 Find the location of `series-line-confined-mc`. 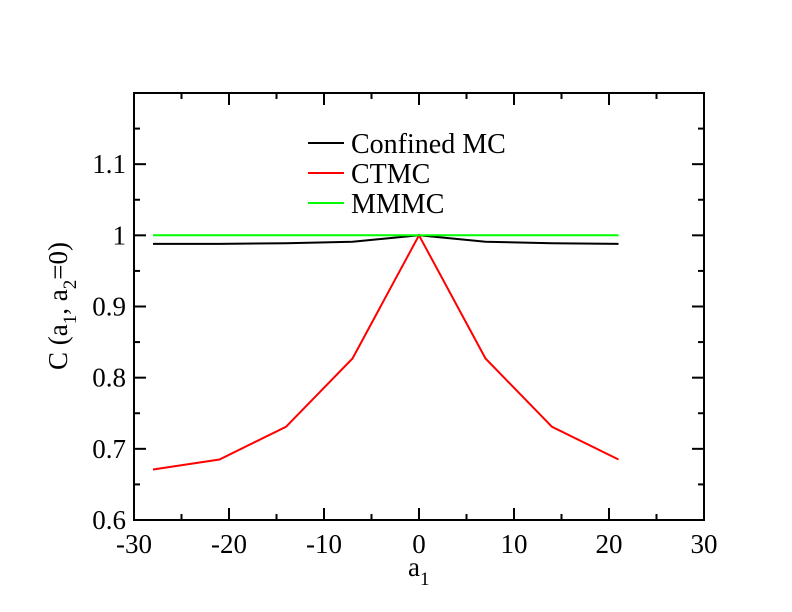

series-line-confined-mc is located at coordinates (386, 239).